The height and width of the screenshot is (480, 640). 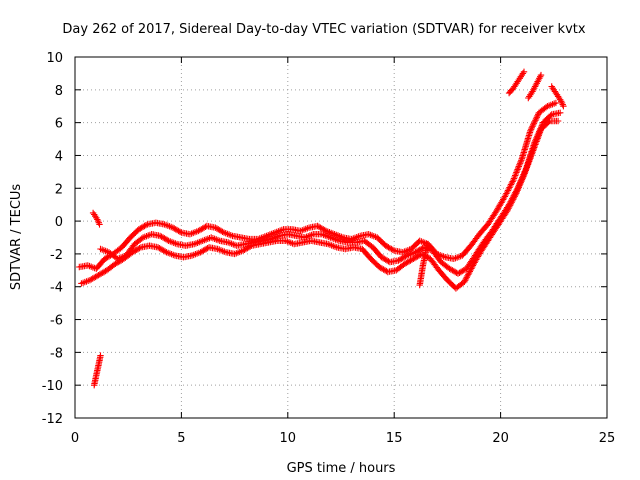 I want to click on x-tick-label: 0, so click(x=75, y=438).